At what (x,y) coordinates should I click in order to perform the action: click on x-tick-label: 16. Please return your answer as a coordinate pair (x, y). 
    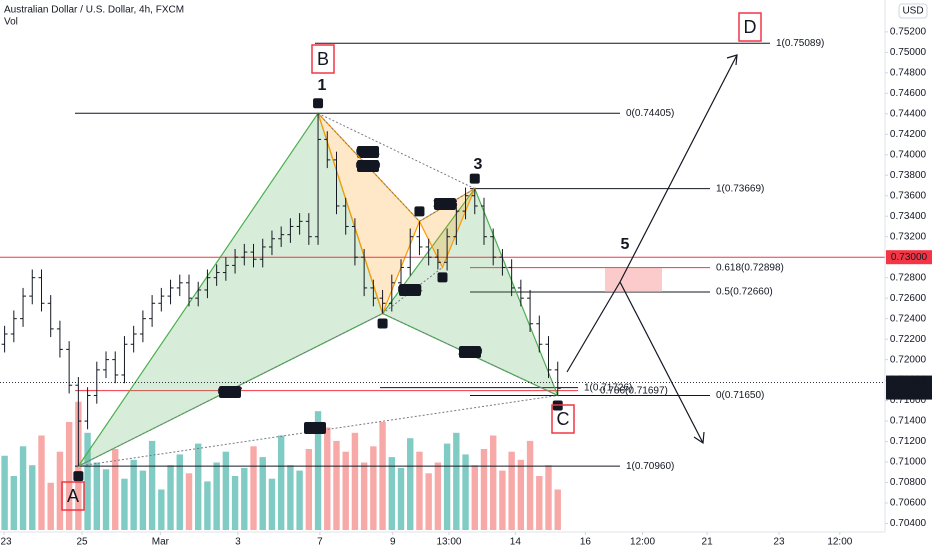
    Looking at the image, I should click on (586, 542).